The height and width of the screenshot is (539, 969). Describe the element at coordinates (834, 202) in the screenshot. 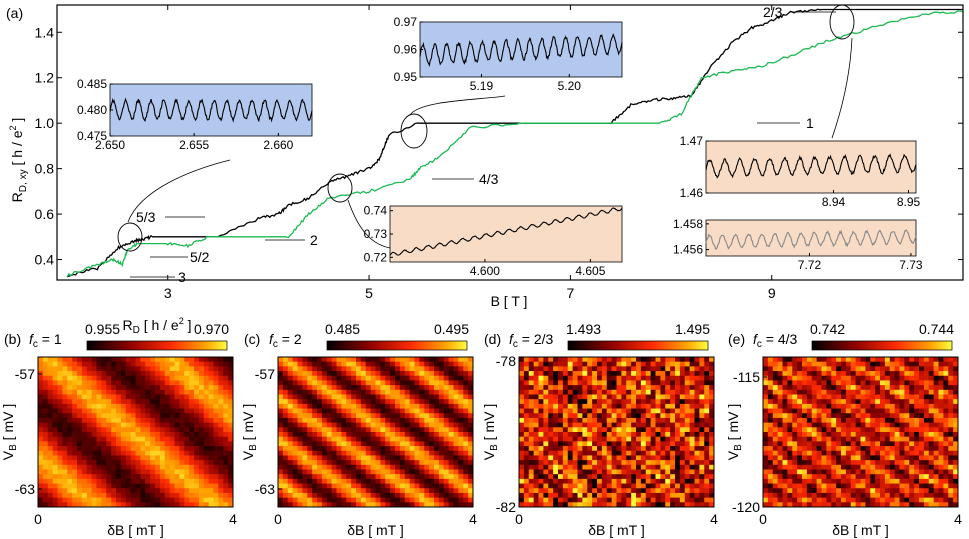

I see `inset-4-x-tick-label: 8.94` at that location.